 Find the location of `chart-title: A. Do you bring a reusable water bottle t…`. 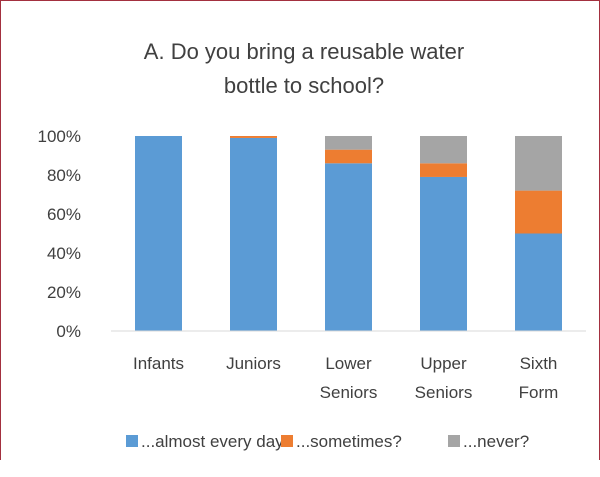

chart-title: A. Do you bring a reusable water bottle t… is located at coordinates (304, 68).